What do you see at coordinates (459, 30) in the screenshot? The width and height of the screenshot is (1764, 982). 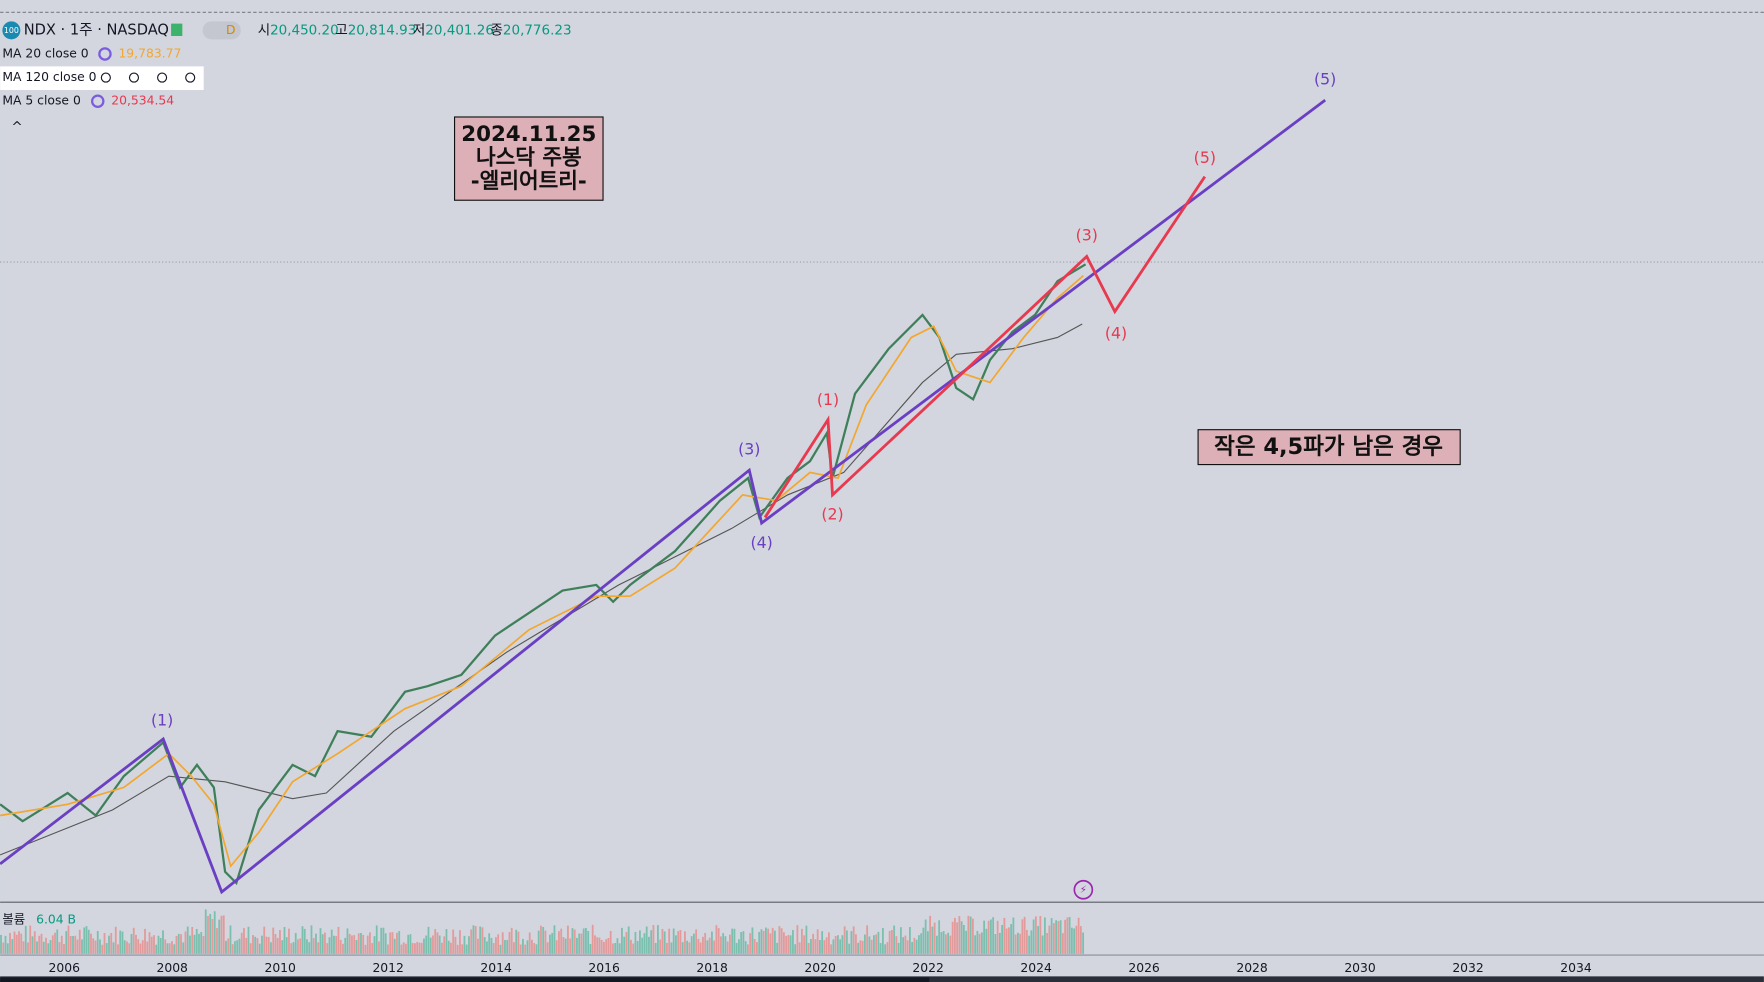 I see `ohlc-value: 20,401.26` at bounding box center [459, 30].